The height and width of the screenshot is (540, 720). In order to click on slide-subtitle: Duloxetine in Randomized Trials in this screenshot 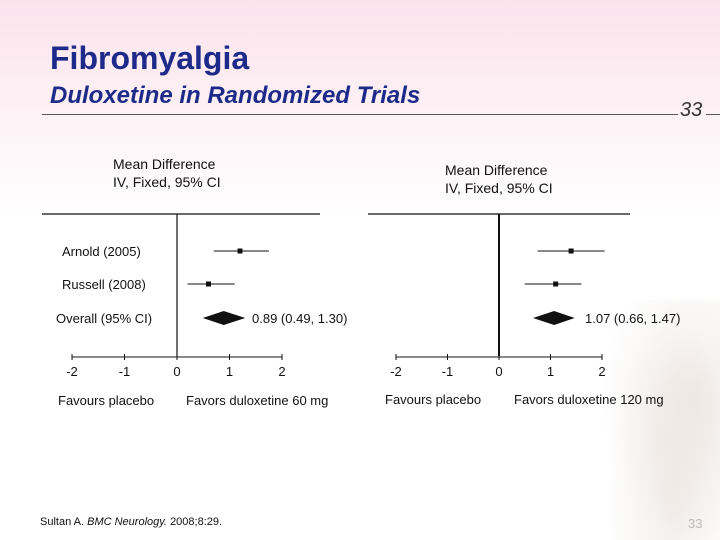, I will do `click(235, 95)`.